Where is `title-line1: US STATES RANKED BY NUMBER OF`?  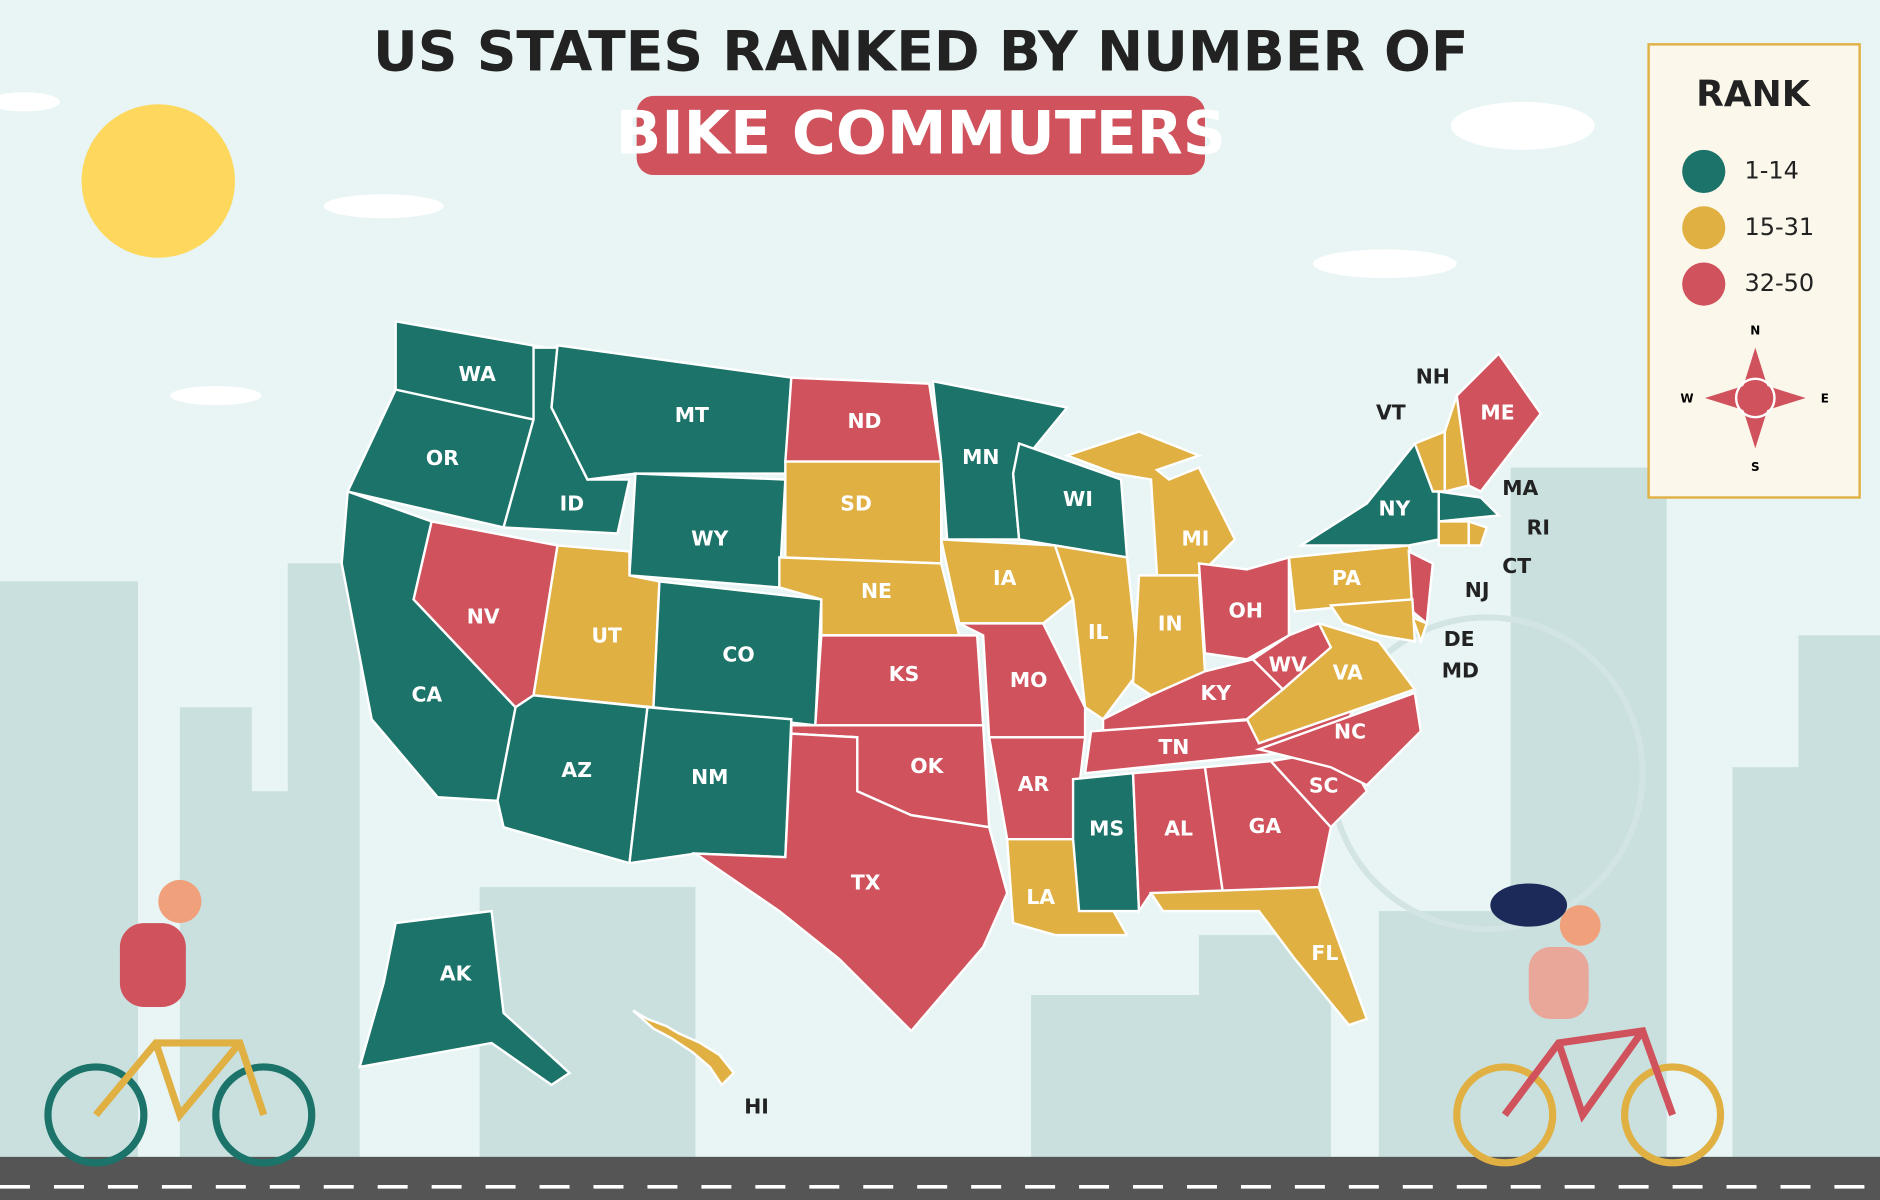 title-line1: US STATES RANKED BY NUMBER OF is located at coordinates (921, 52).